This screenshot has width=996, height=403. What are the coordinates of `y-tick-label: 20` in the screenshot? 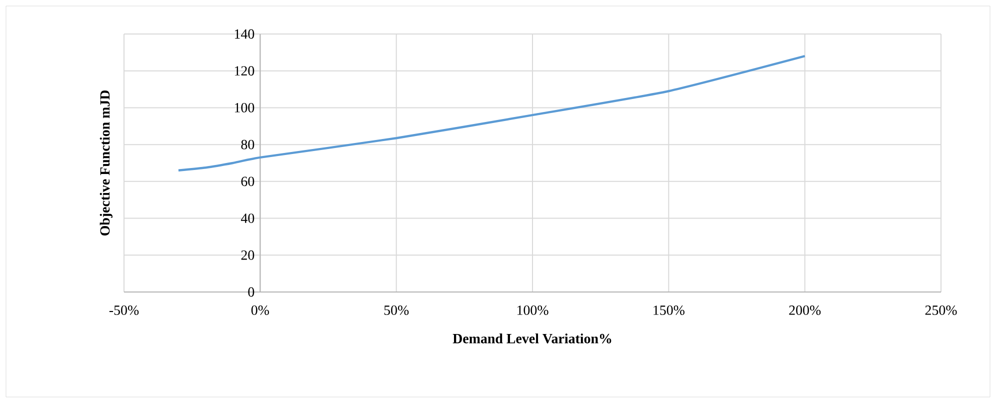 It's located at (247, 255).